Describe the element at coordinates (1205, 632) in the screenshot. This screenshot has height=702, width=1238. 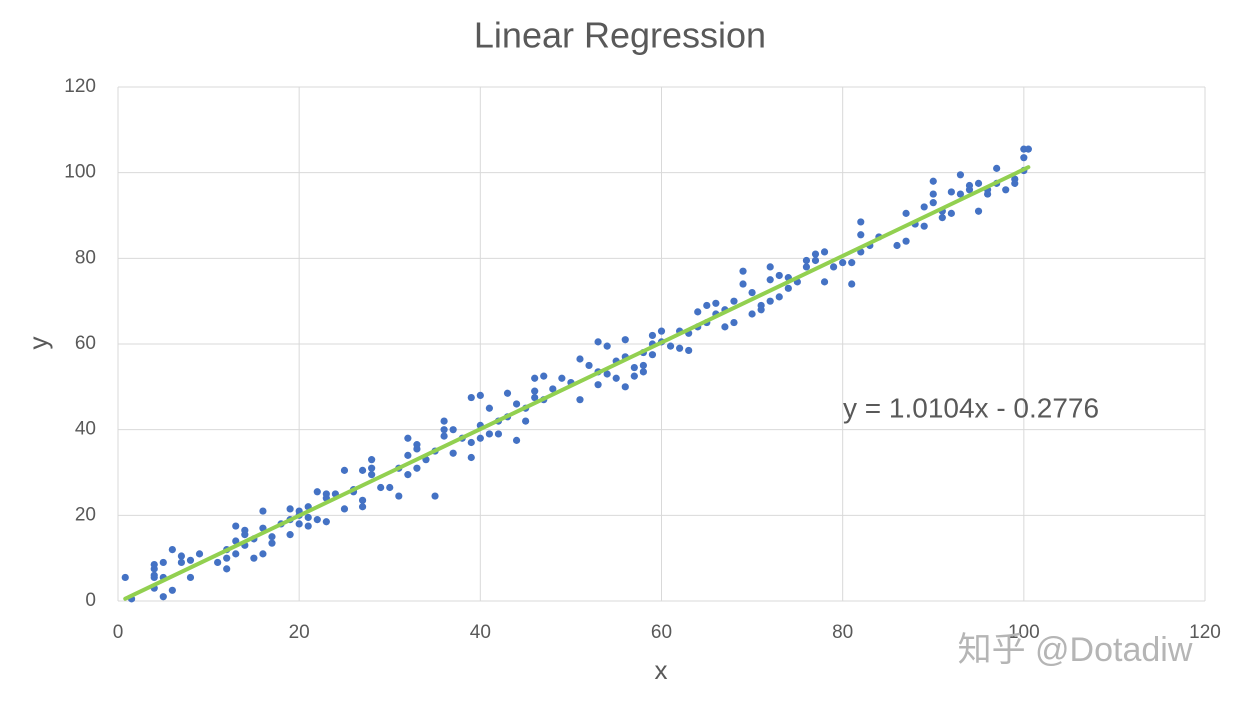
I see `x-tick-label: 120` at that location.